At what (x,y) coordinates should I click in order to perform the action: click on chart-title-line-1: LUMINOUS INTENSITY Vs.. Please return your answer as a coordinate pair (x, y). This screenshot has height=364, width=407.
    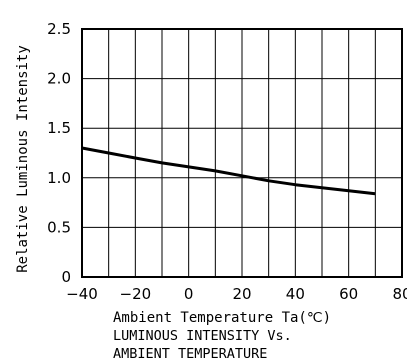
    Looking at the image, I should click on (202, 336).